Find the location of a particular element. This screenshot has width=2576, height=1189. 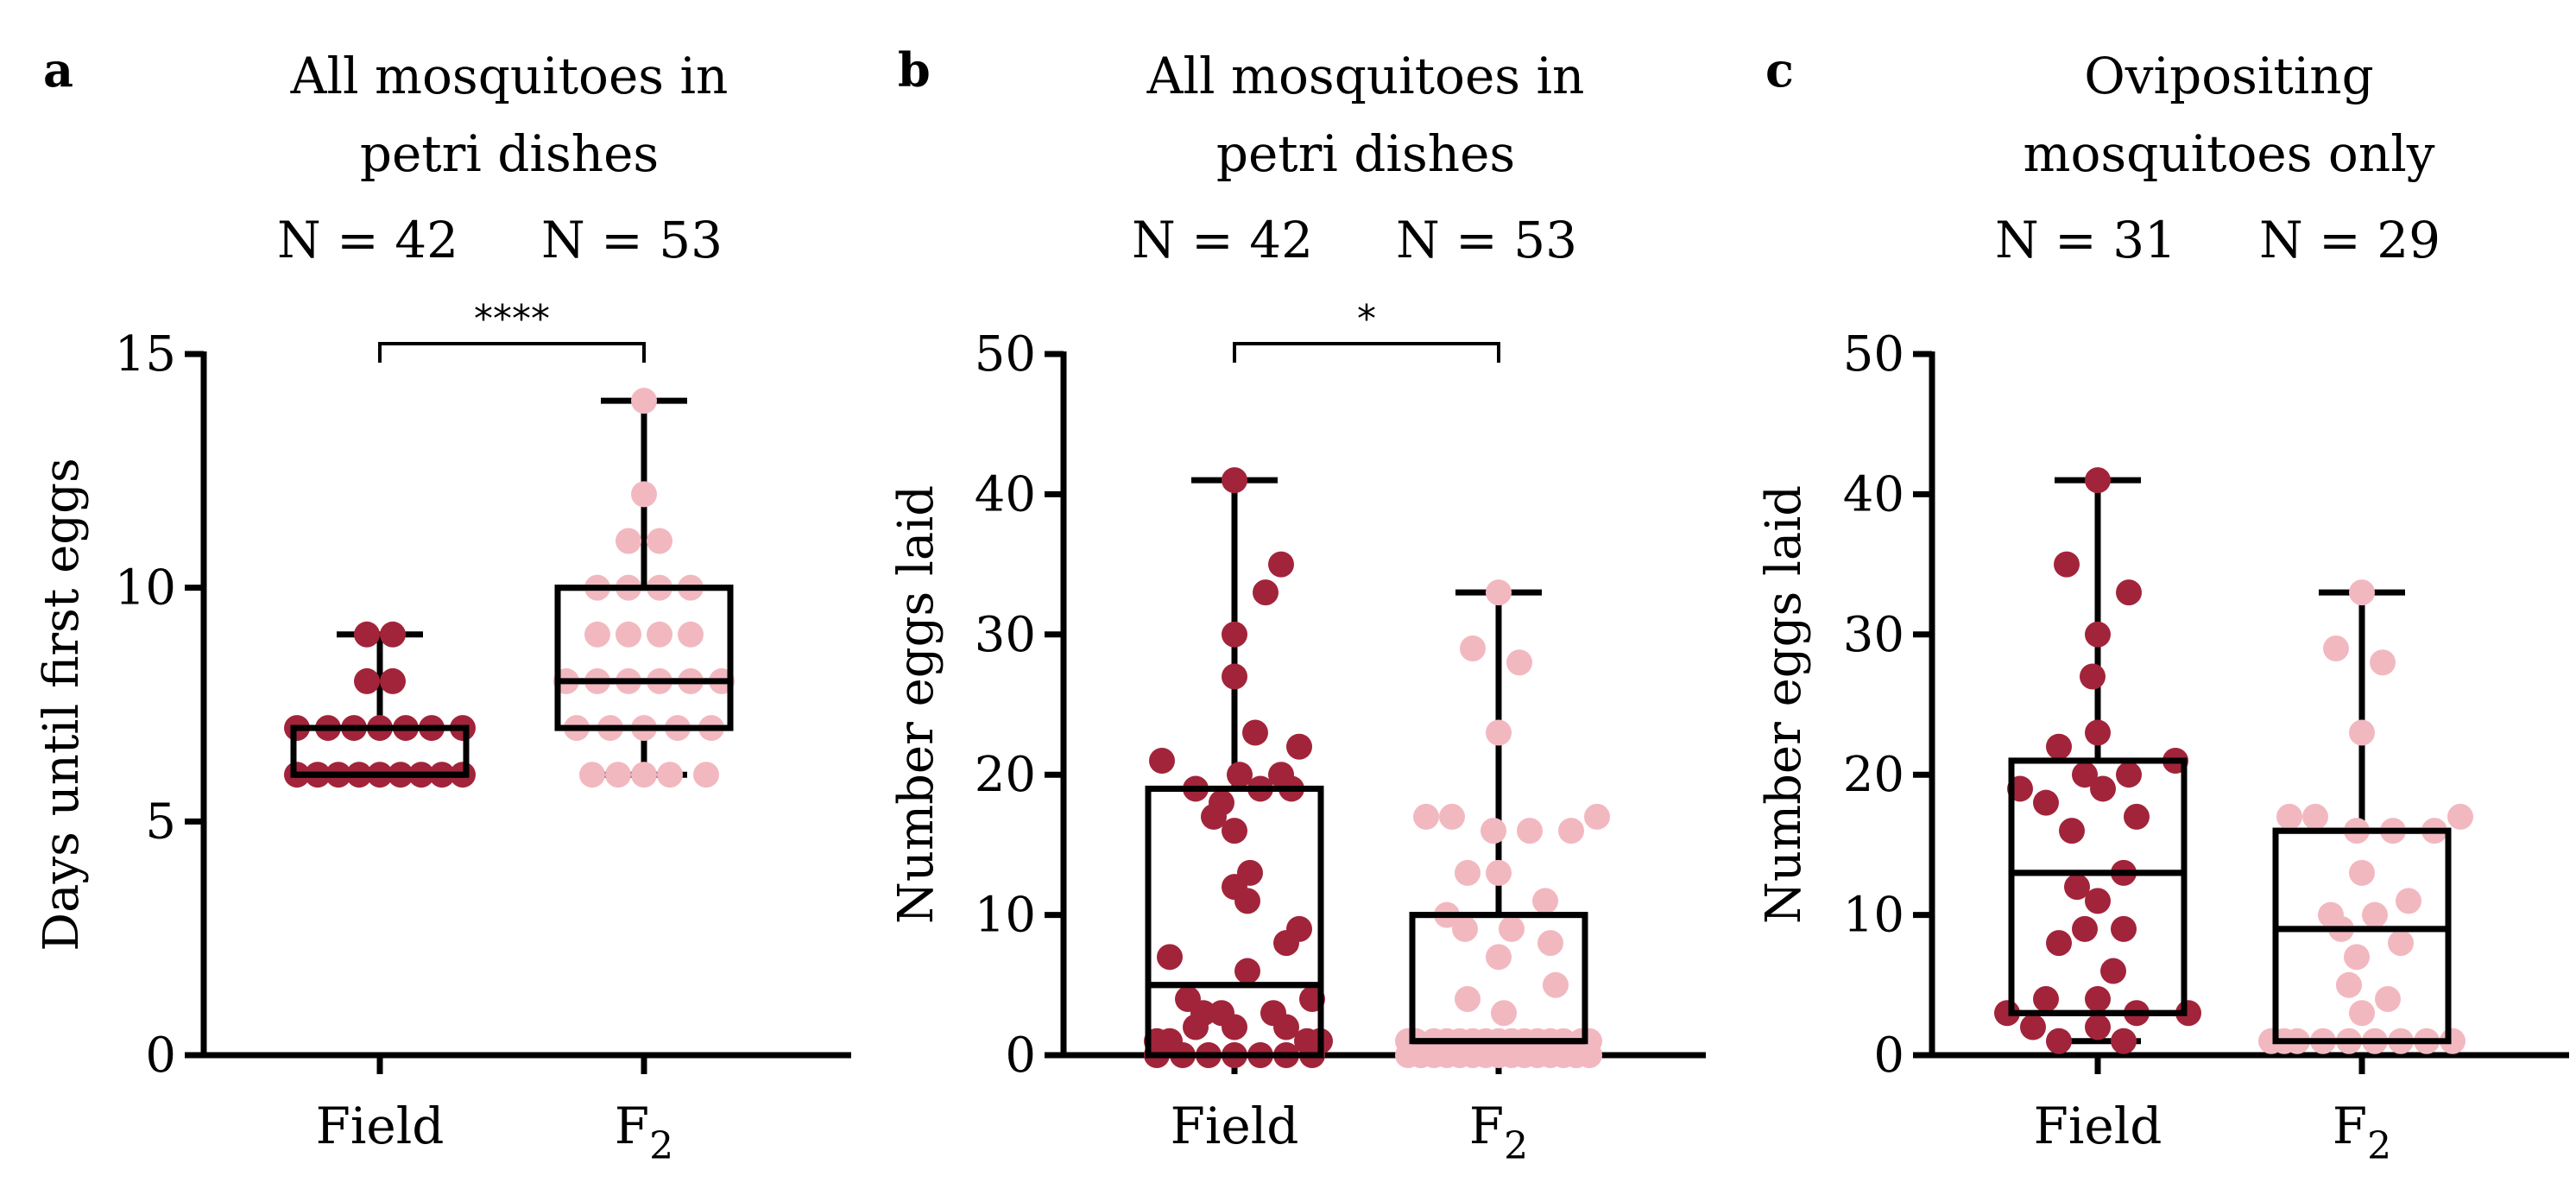

panel-title: mosquitoes only is located at coordinates (2228, 153).